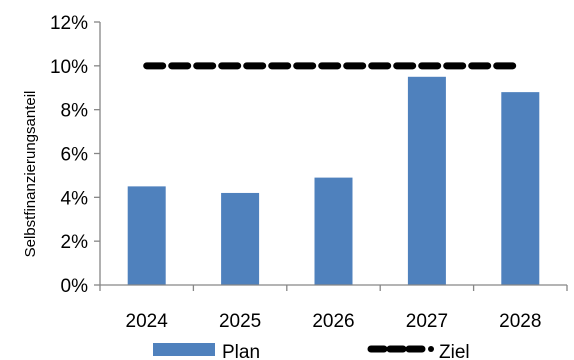 This screenshot has height=360, width=574. Describe the element at coordinates (431, 349) in the screenshot. I see `legend-swatch-ziel-dot` at that location.